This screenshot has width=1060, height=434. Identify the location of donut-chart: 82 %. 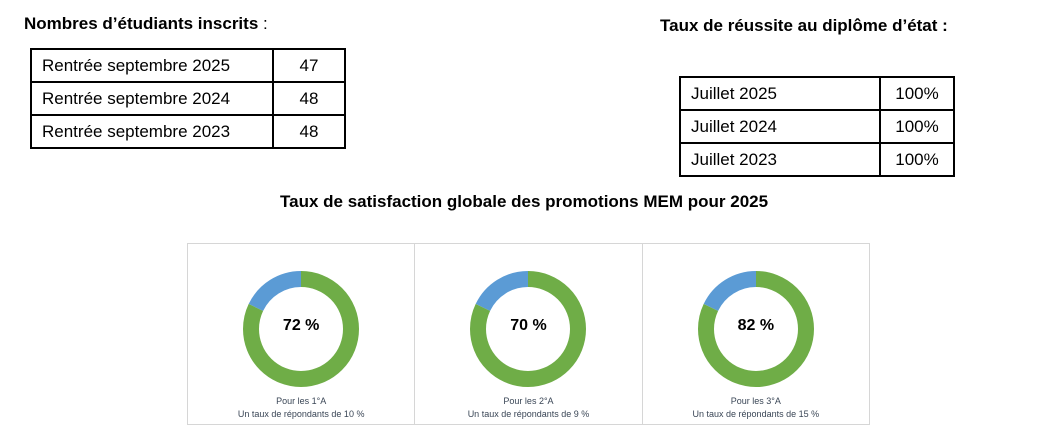
(756, 329).